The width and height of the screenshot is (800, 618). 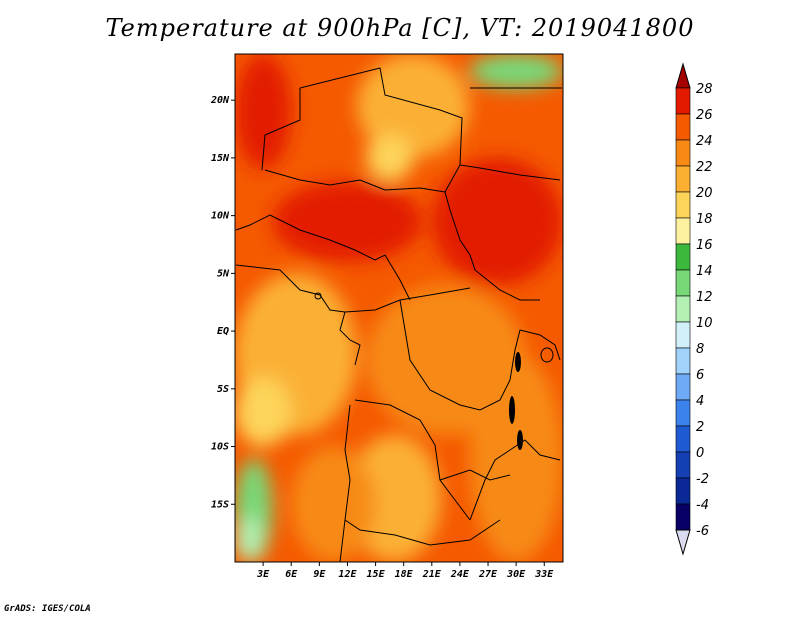 What do you see at coordinates (333, 504) in the screenshot?
I see `region-southern-warm` at bounding box center [333, 504].